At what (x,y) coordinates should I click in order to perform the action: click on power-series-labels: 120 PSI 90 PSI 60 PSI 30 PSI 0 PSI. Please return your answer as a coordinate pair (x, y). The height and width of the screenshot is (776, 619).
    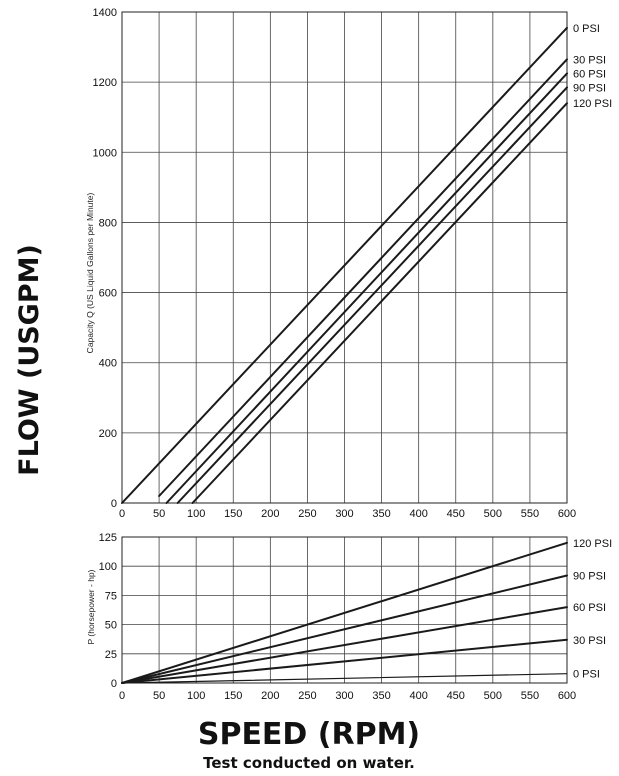
    Looking at the image, I should click on (592, 609).